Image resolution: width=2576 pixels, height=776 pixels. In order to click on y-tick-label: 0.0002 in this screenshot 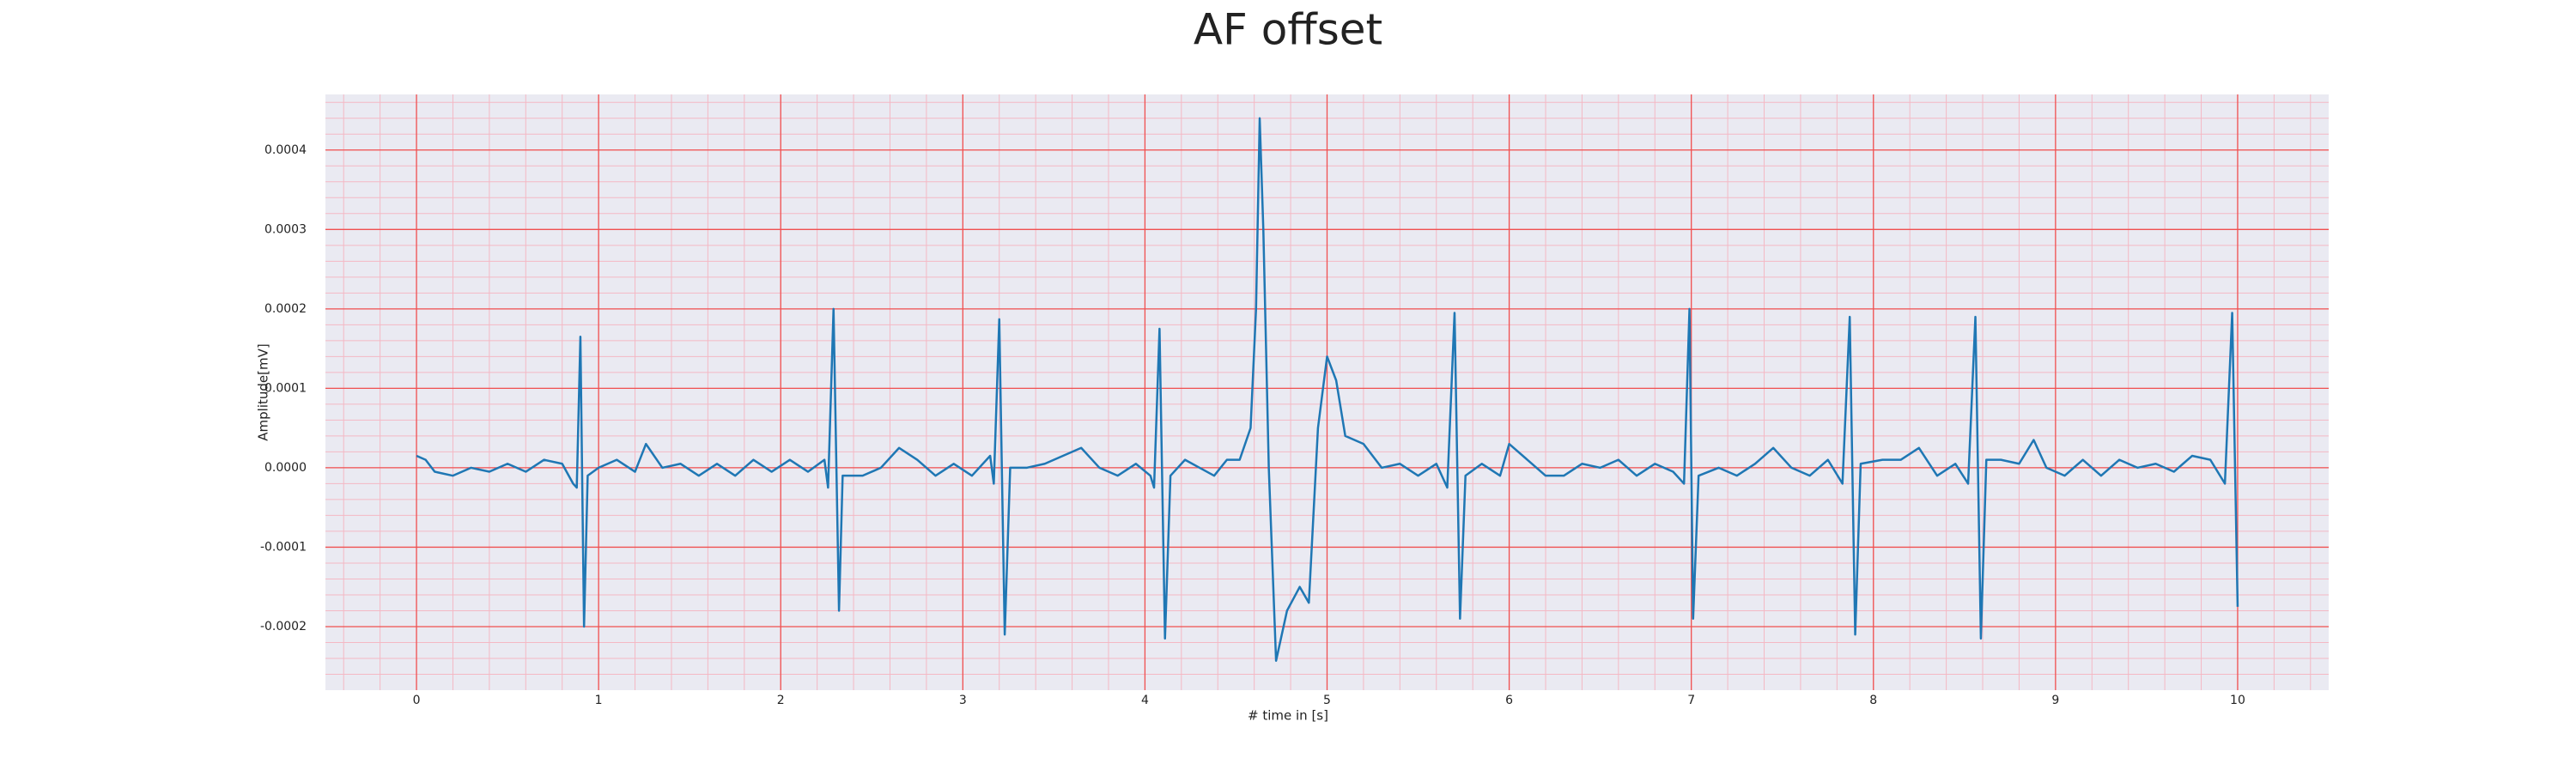, I will do `click(285, 309)`.